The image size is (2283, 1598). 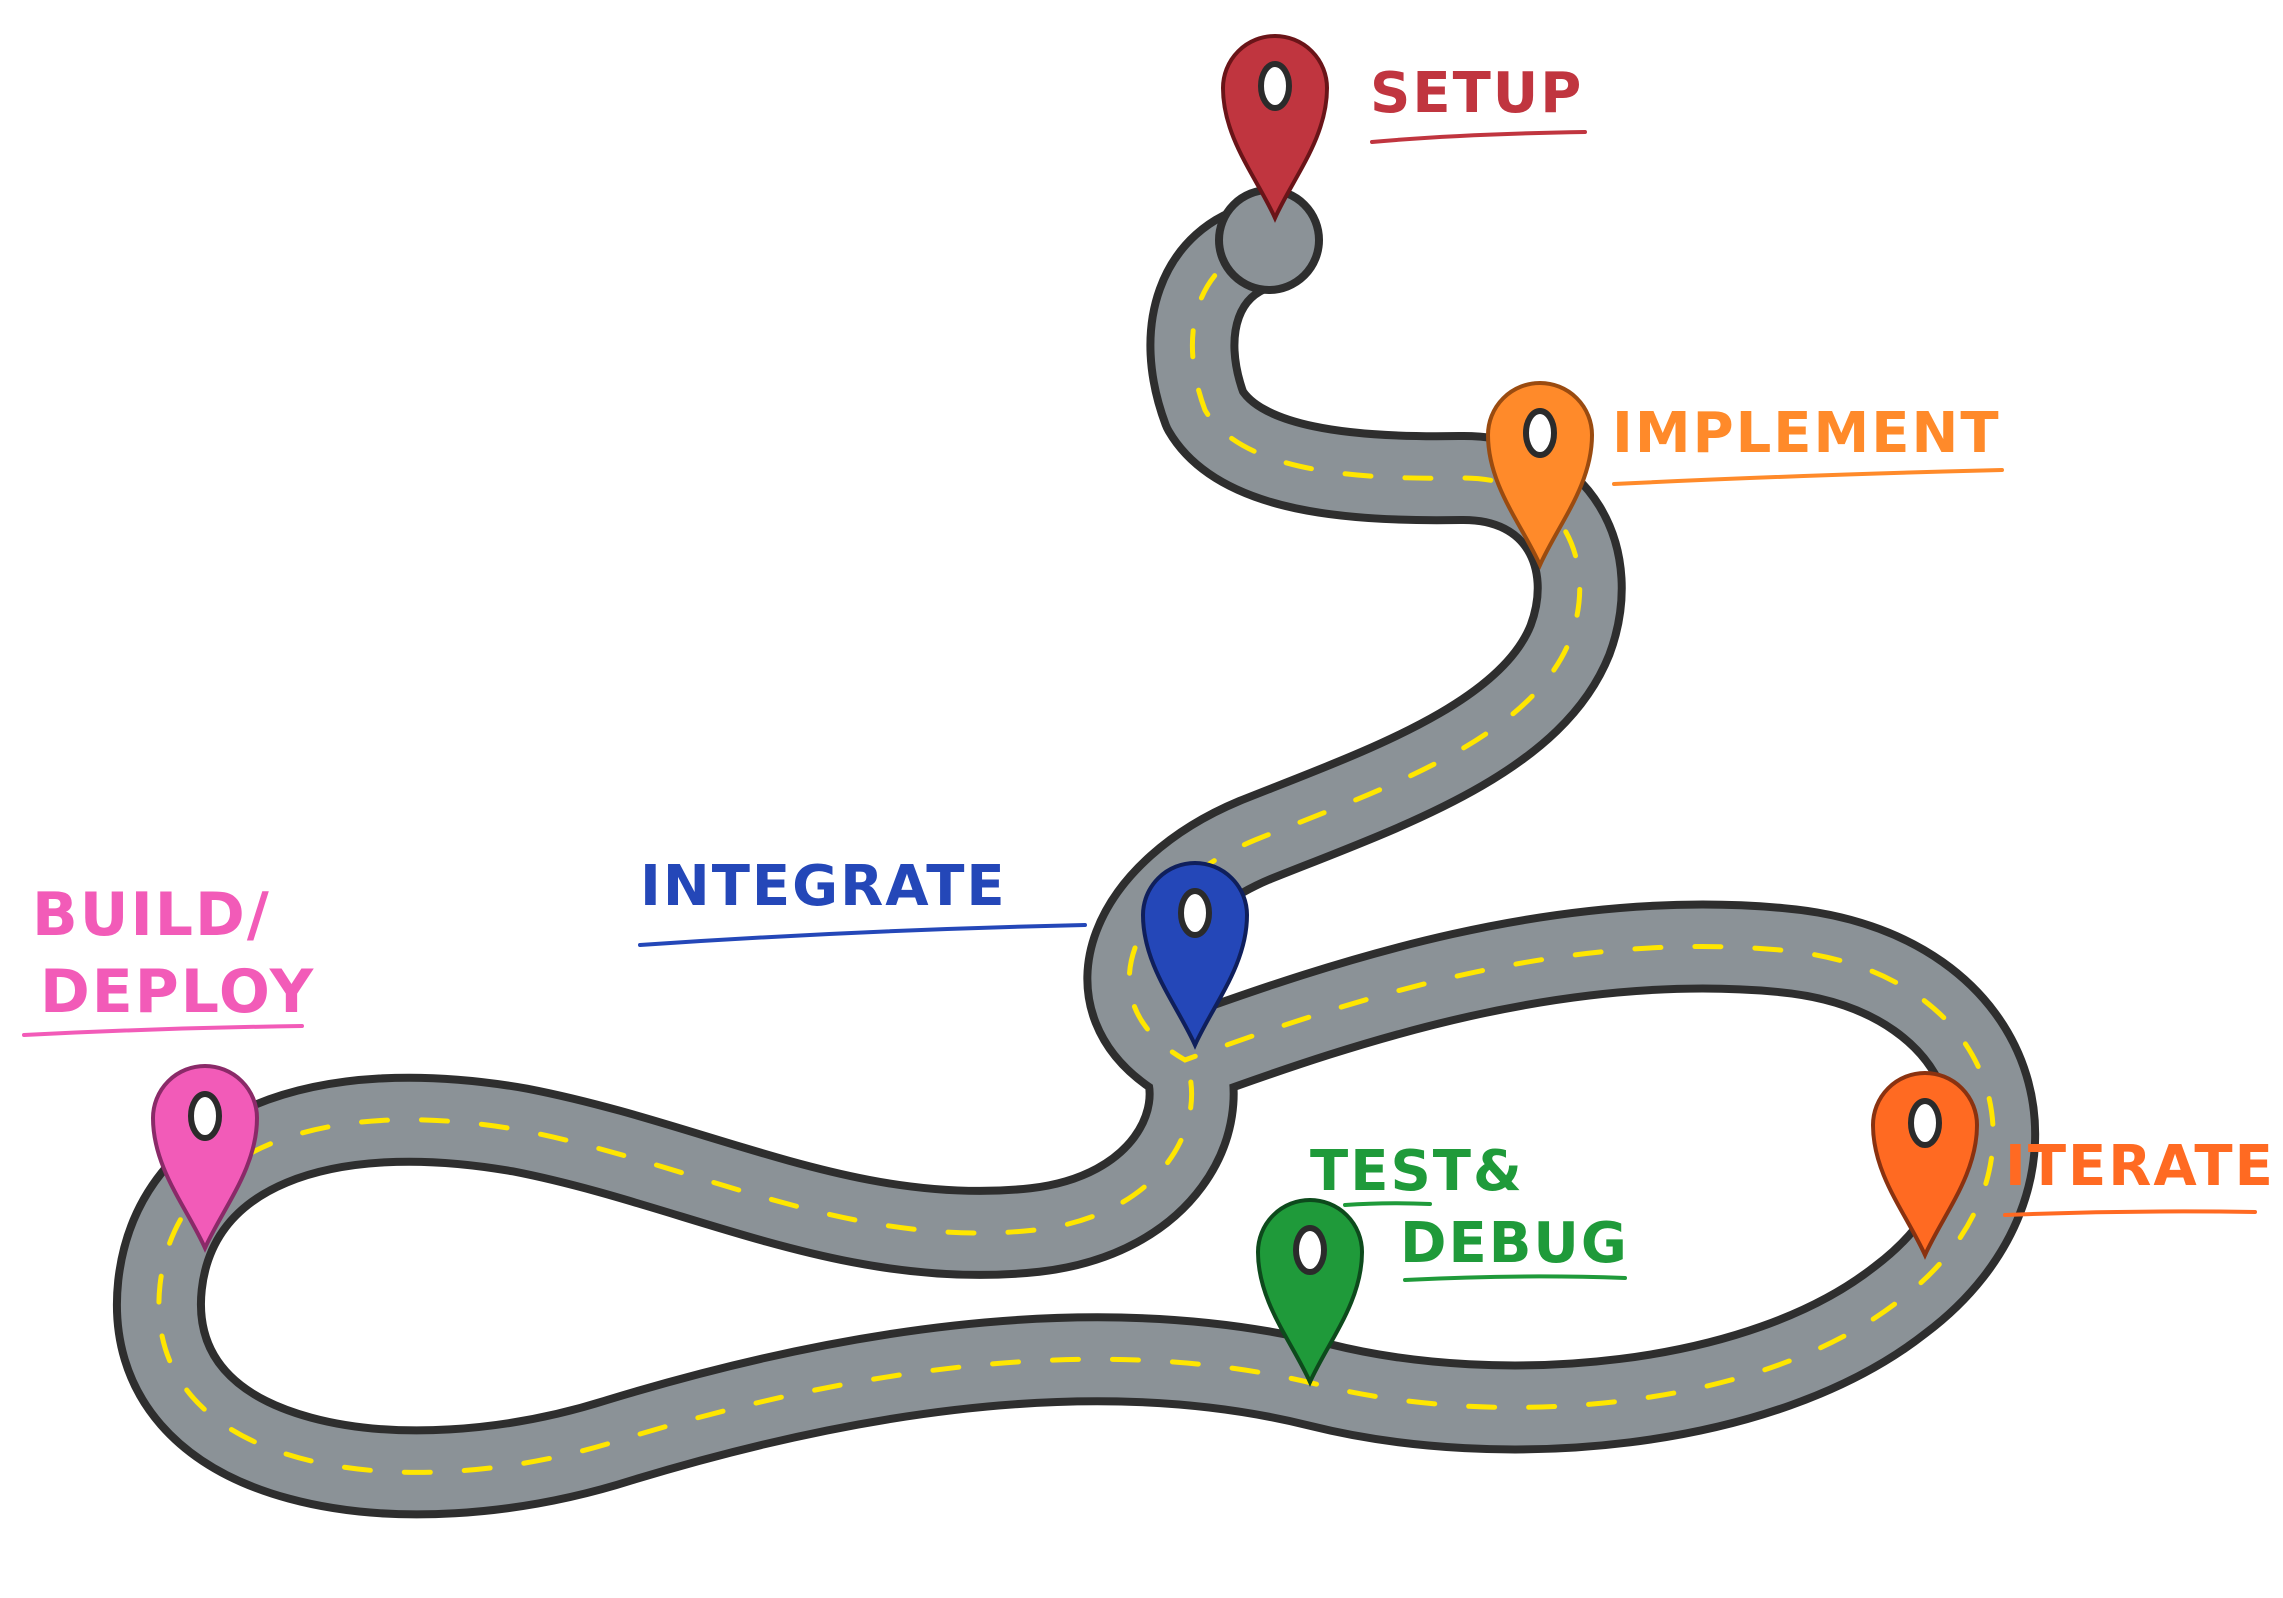 What do you see at coordinates (151, 915) in the screenshot?
I see `milestone-label-build-deploy-line1: BUILD/` at bounding box center [151, 915].